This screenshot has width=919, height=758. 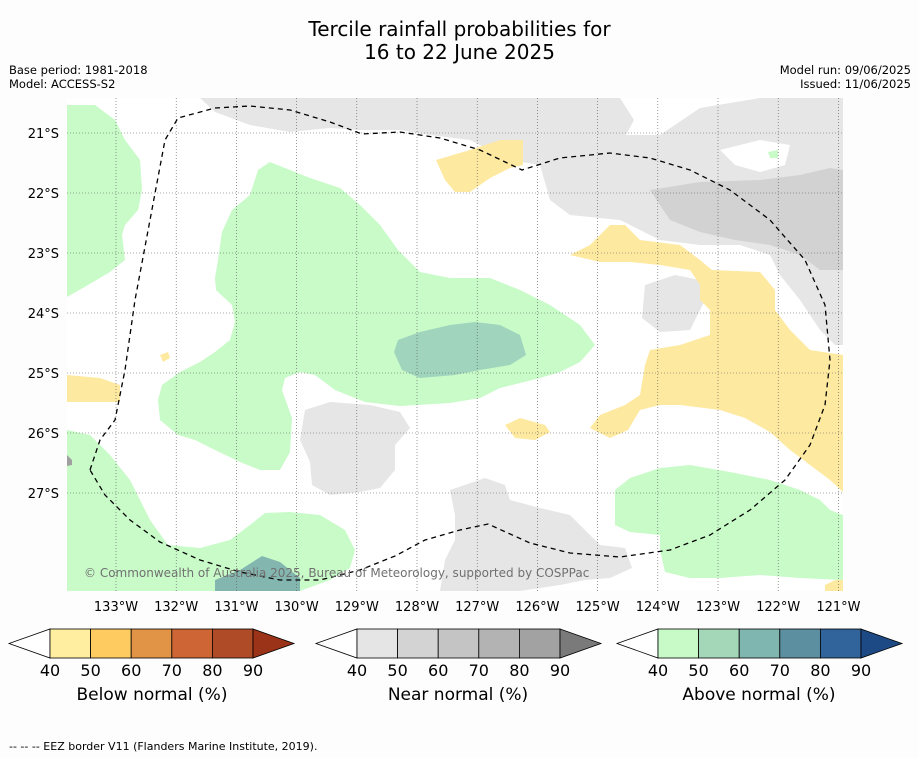 What do you see at coordinates (759, 695) in the screenshot?
I see `legend-title-above: Above normal (%)` at bounding box center [759, 695].